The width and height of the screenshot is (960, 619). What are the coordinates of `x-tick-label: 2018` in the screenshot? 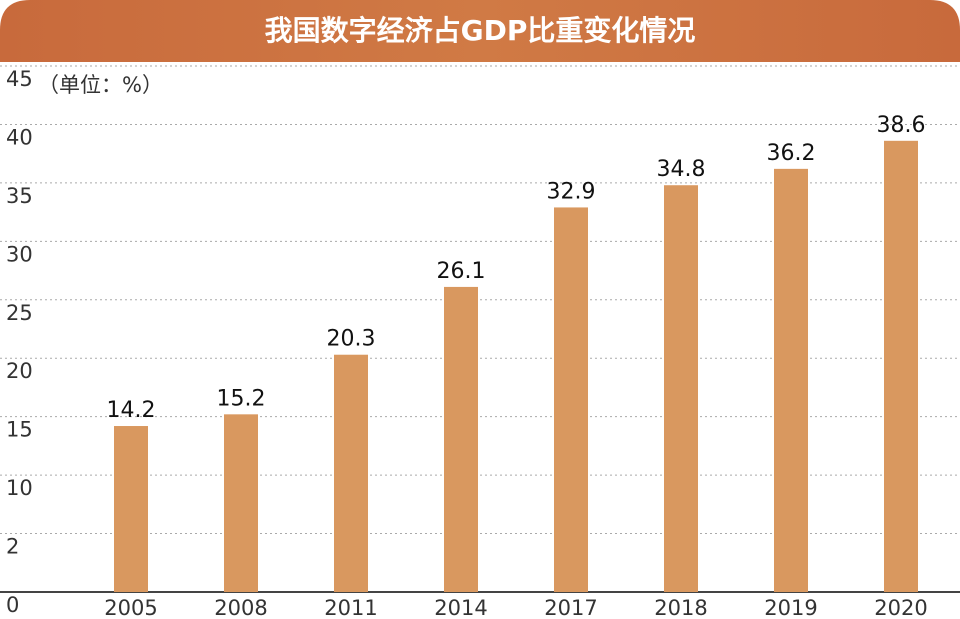 It's located at (680, 607).